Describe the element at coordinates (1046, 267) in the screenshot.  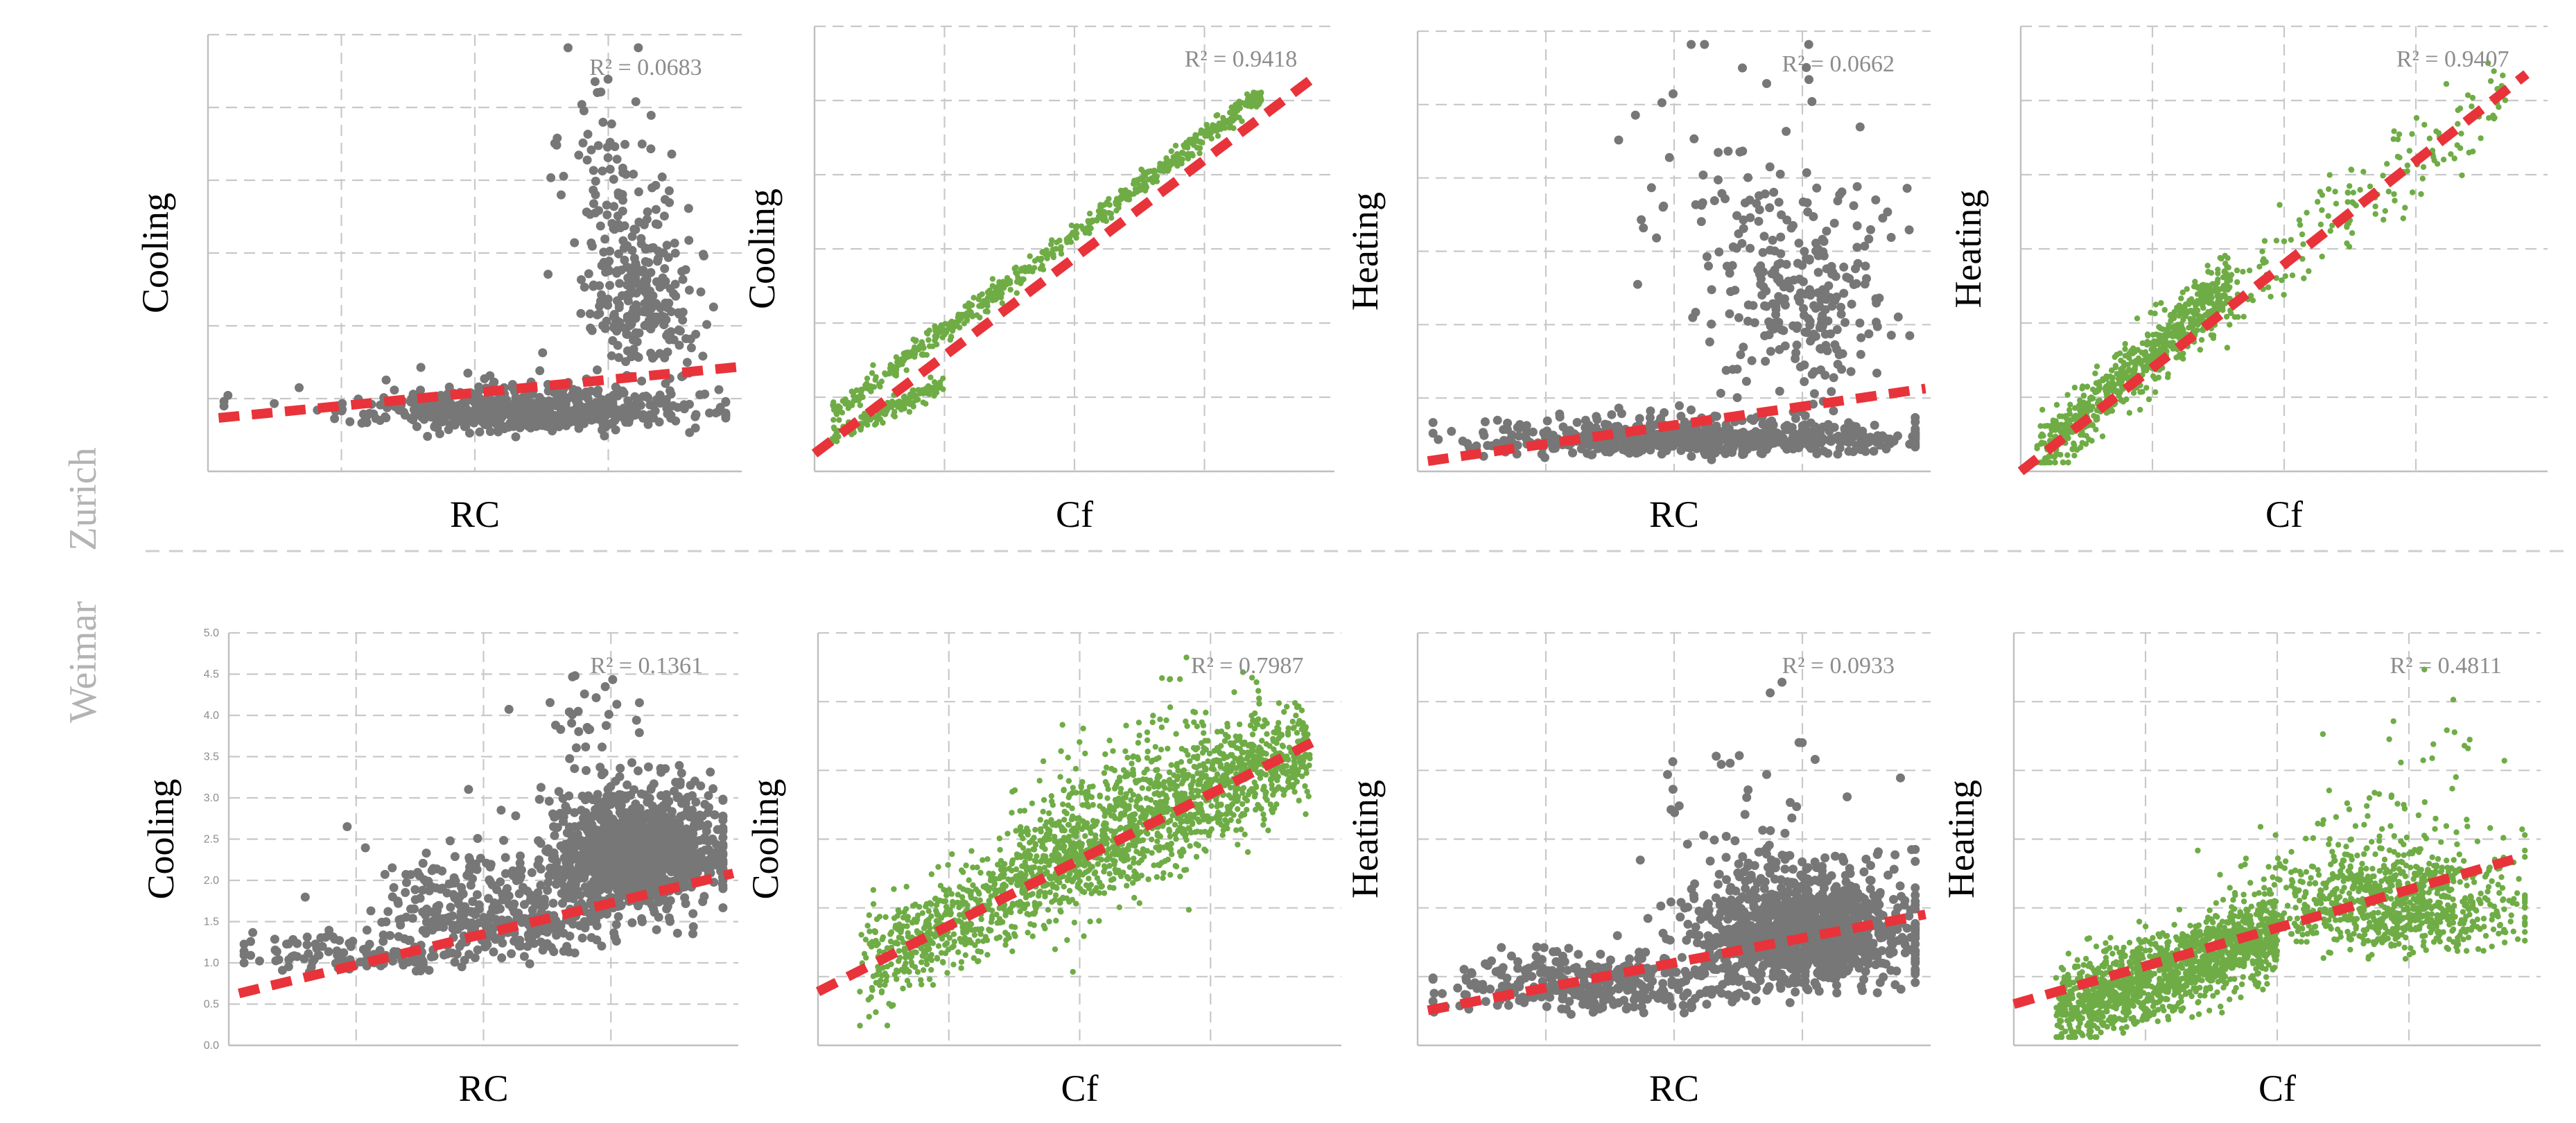
I see `scatter-points` at that location.